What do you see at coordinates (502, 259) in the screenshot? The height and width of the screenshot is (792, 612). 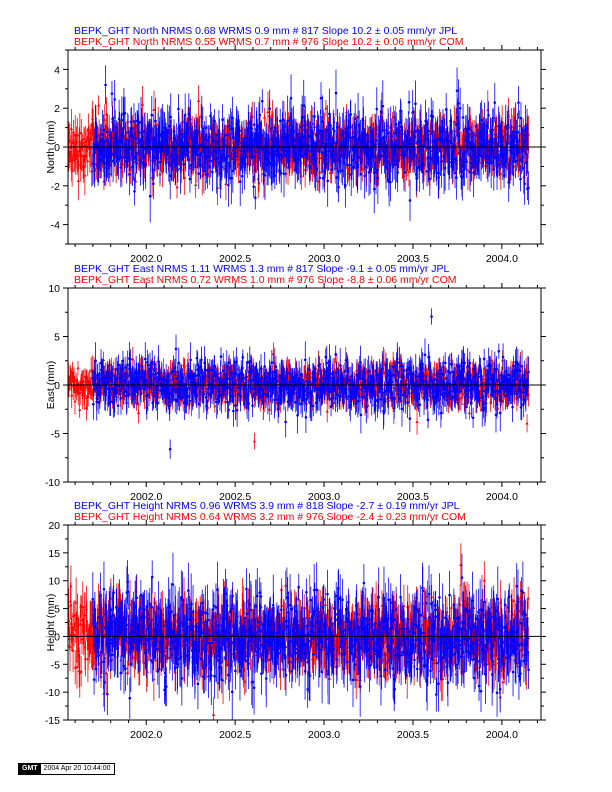 I see `xtick-label: 2004.0` at bounding box center [502, 259].